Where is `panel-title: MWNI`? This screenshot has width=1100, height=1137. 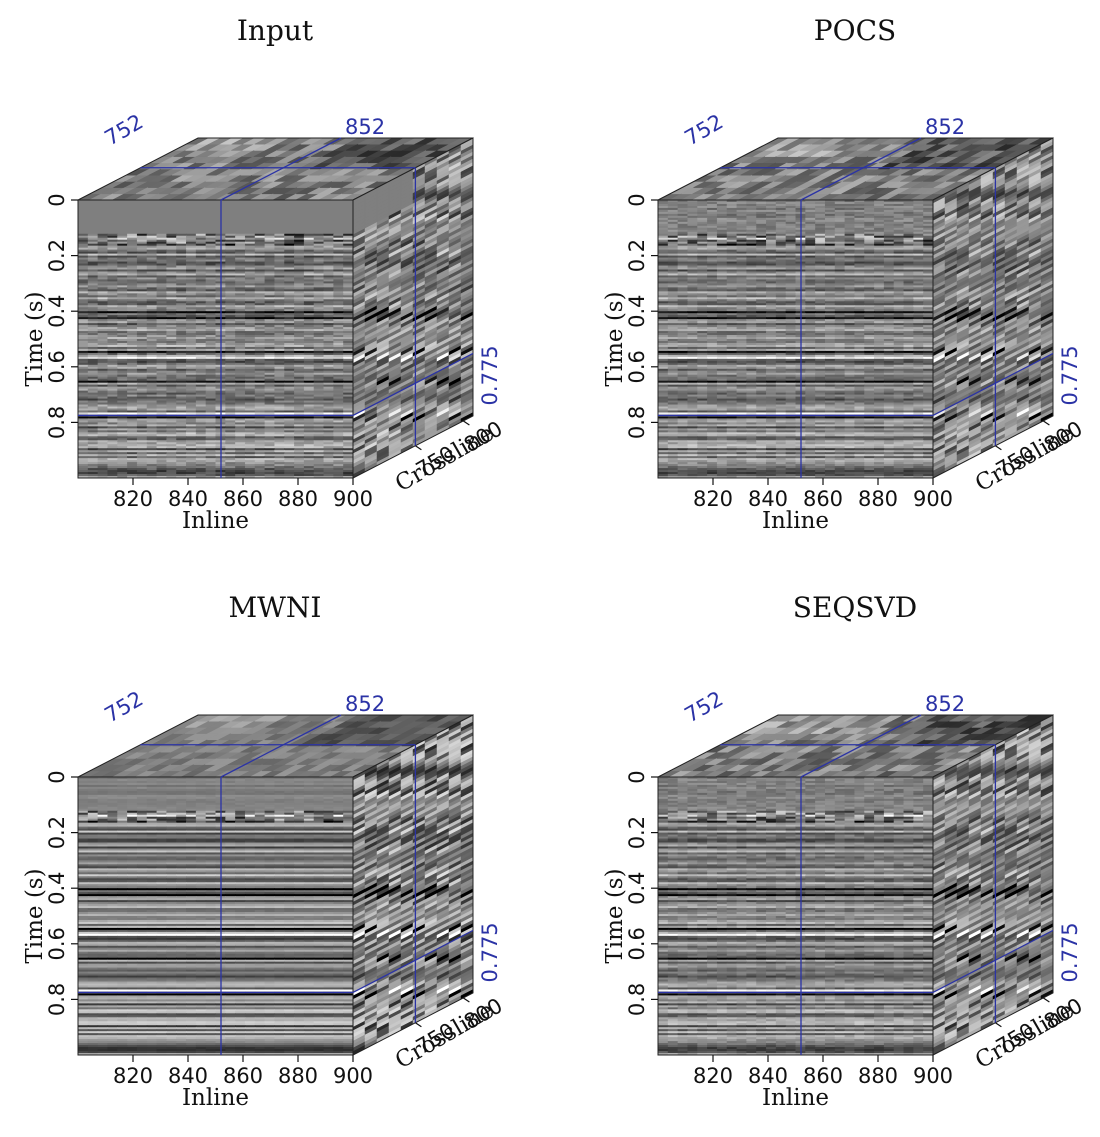 panel-title: MWNI is located at coordinates (274, 607).